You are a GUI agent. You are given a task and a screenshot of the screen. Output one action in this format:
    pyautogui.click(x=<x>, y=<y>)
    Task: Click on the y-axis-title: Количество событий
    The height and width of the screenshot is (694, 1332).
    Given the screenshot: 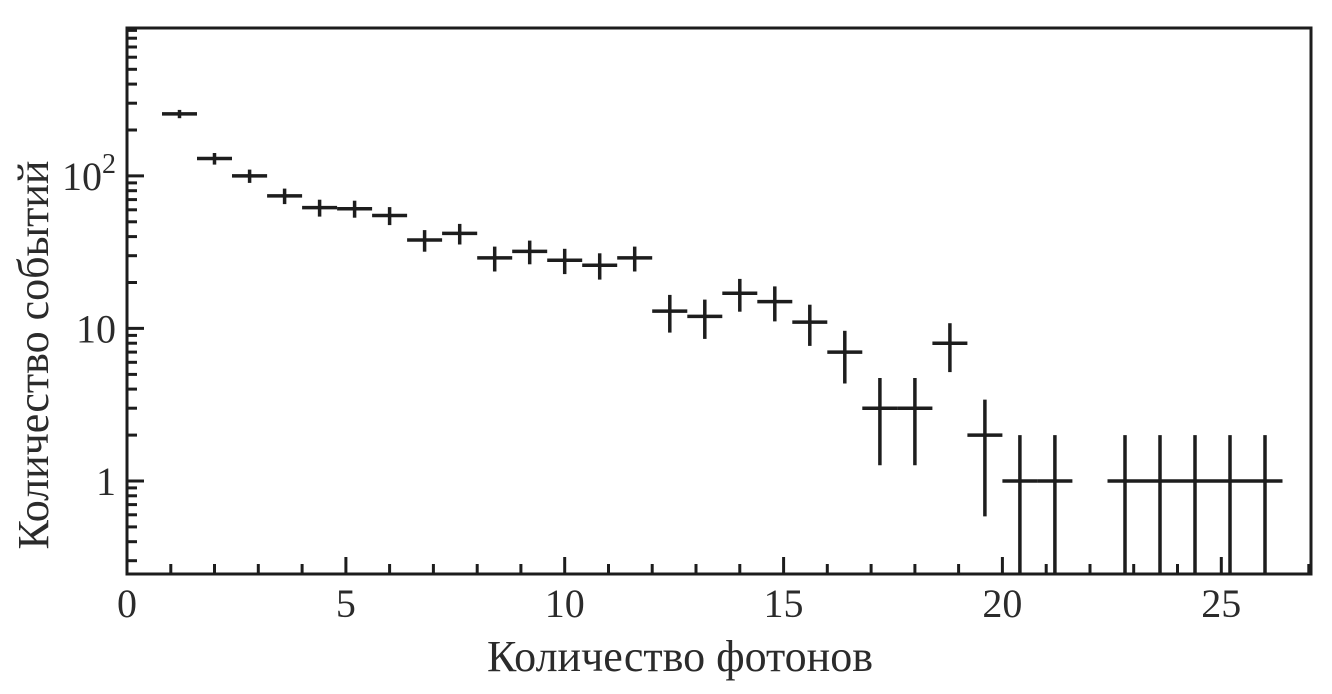 What is the action you would take?
    pyautogui.click(x=33, y=355)
    